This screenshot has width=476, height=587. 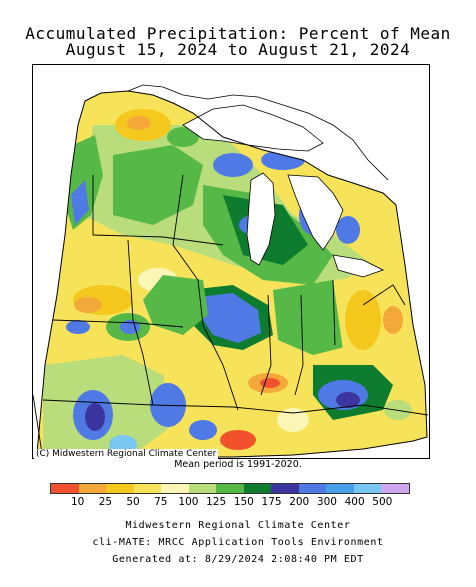 I want to click on mean-period-note: Mean period is 1991-2020., so click(x=238, y=464).